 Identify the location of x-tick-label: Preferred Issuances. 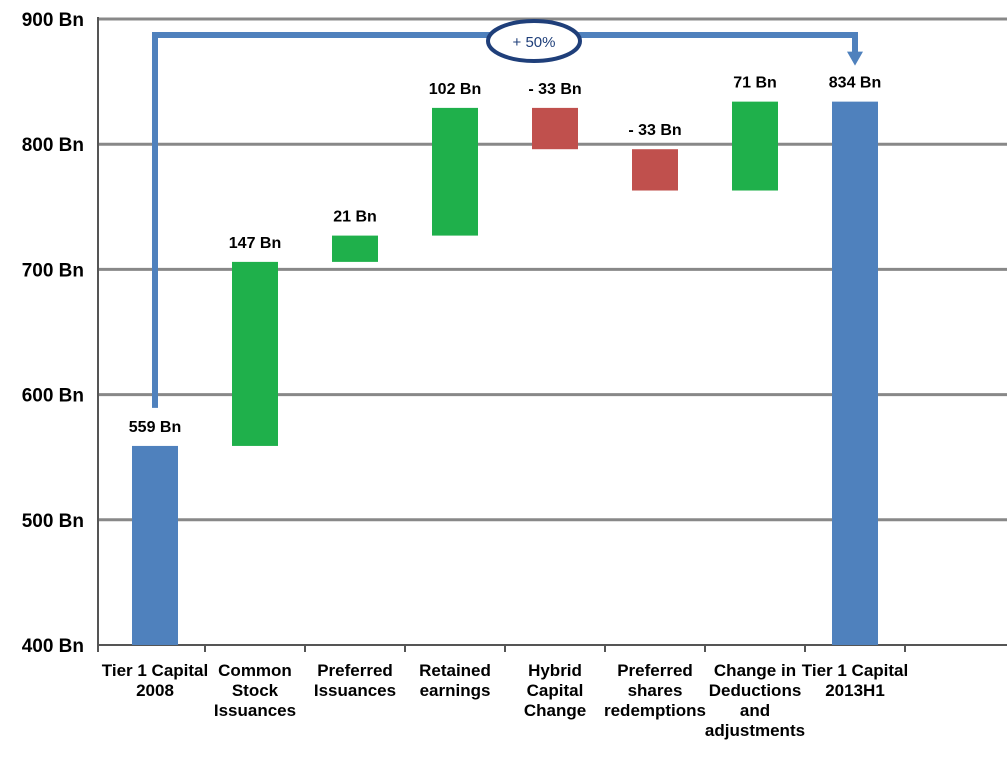
(355, 680).